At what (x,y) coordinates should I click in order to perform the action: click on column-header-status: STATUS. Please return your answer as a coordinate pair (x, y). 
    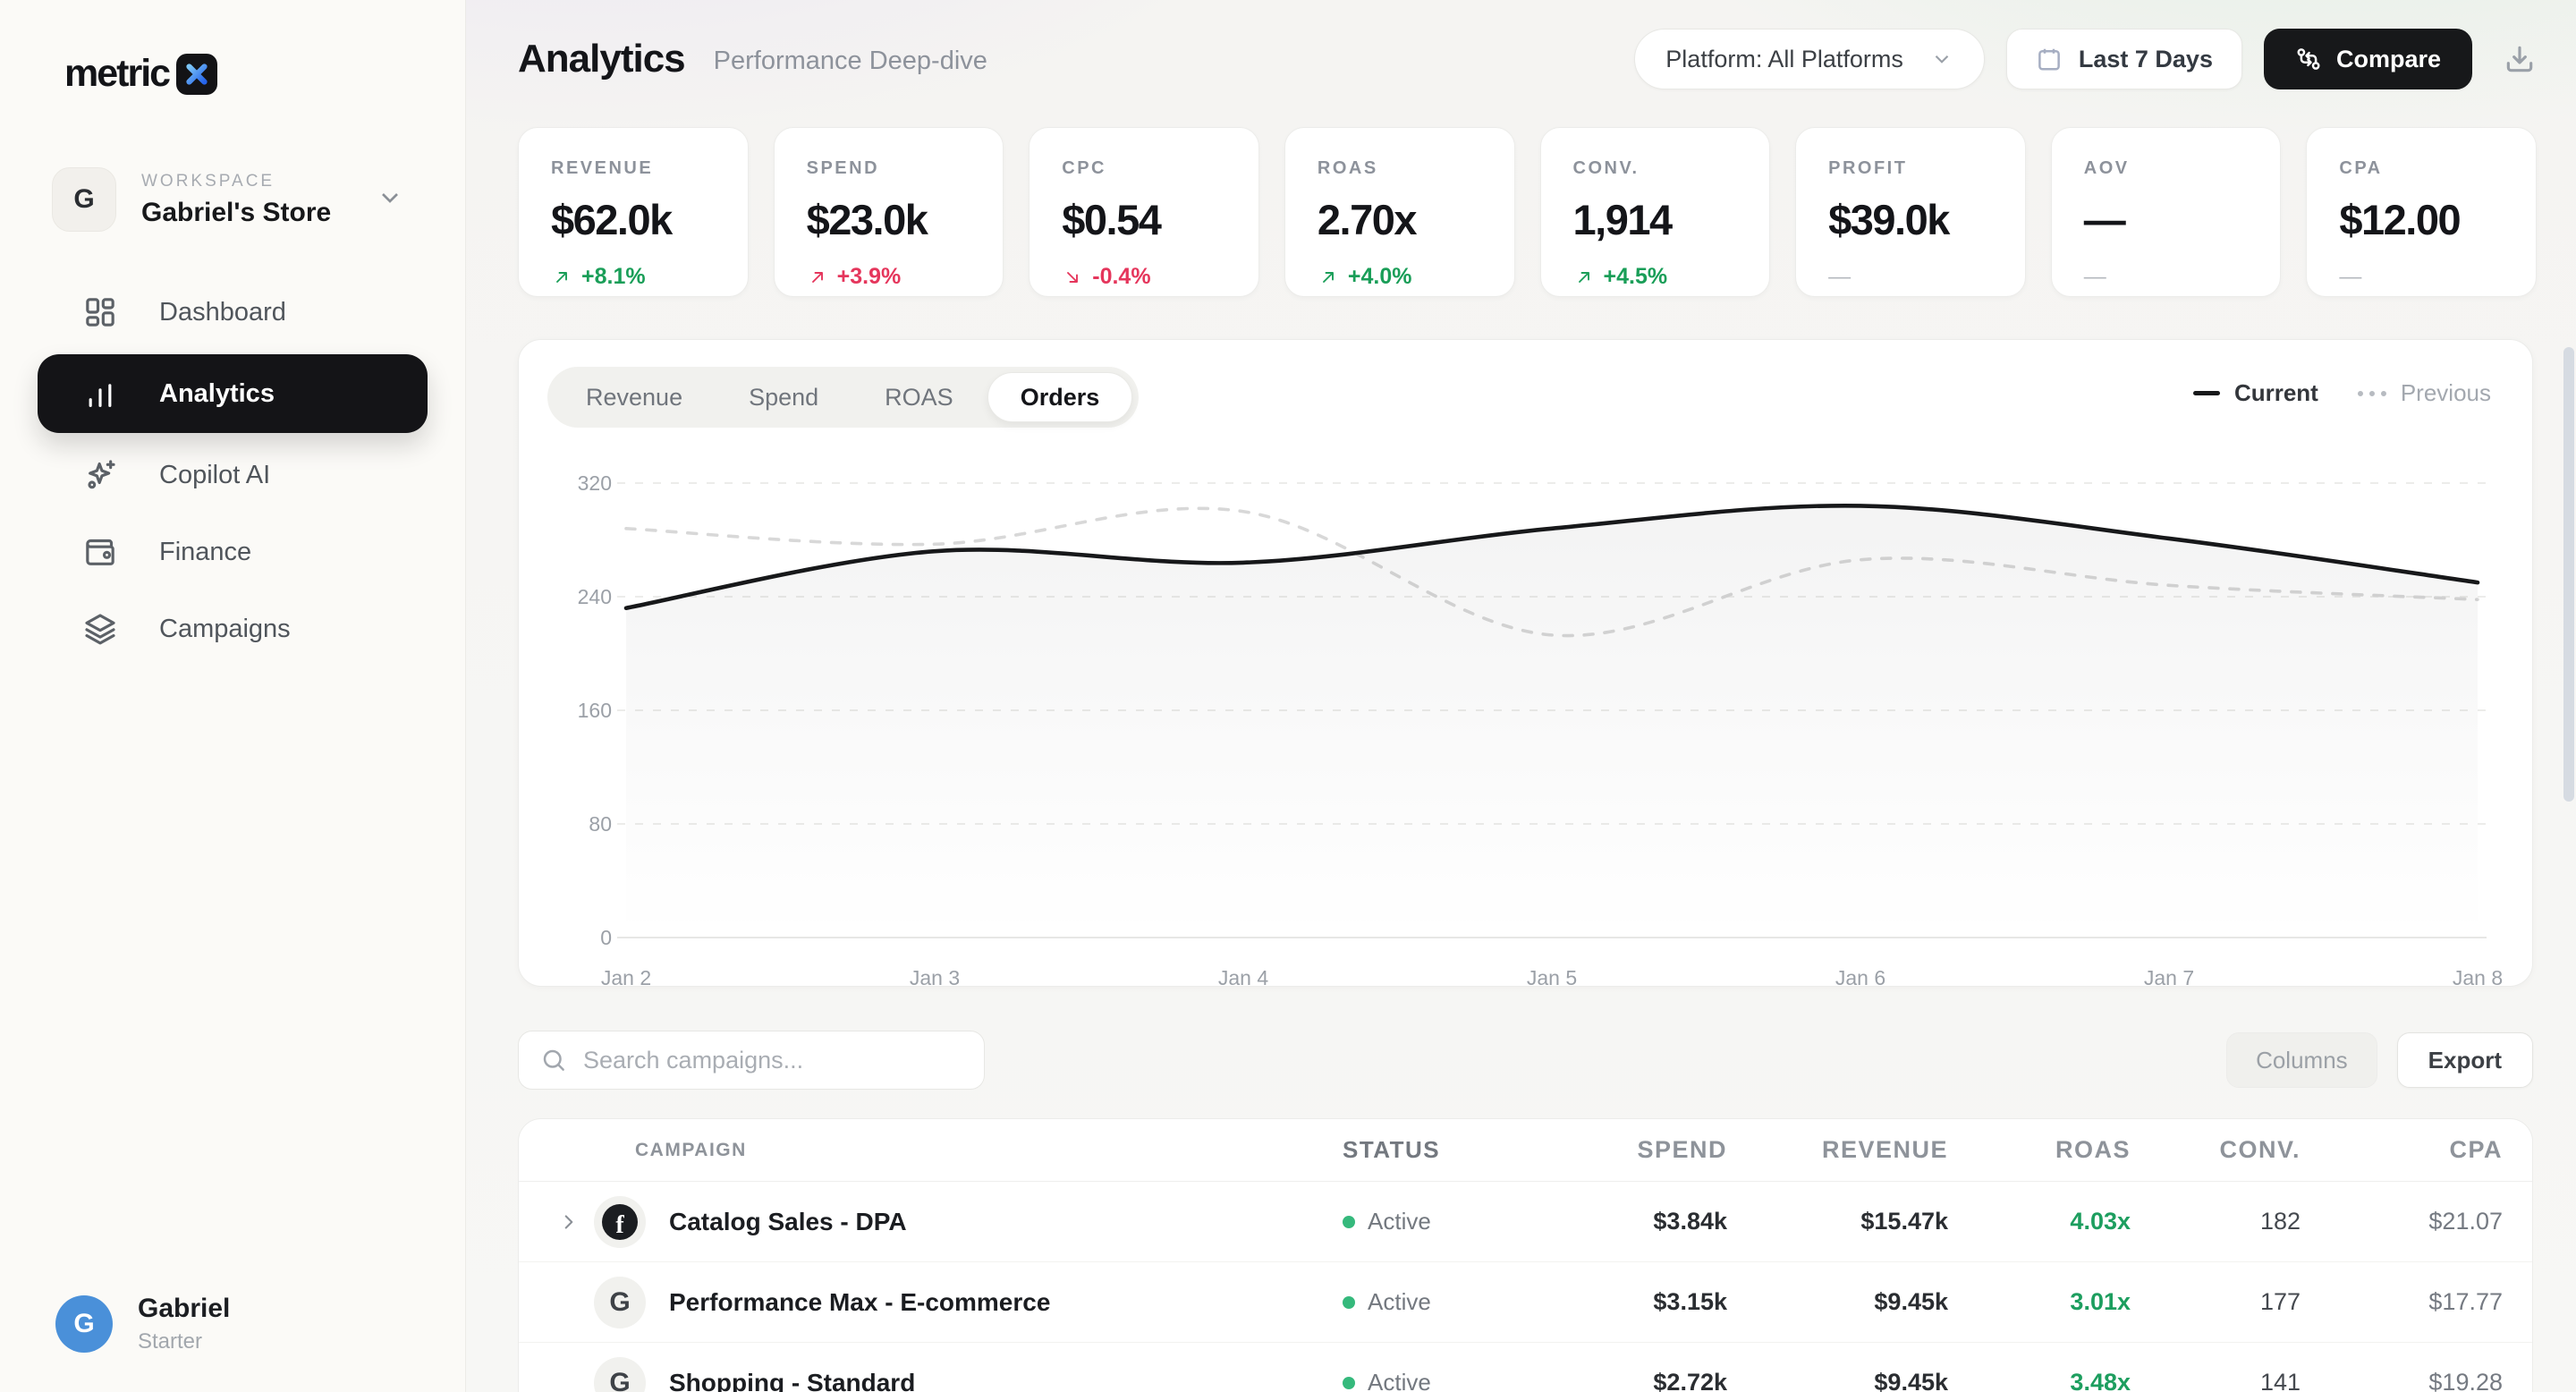
    Looking at the image, I should click on (1392, 1149).